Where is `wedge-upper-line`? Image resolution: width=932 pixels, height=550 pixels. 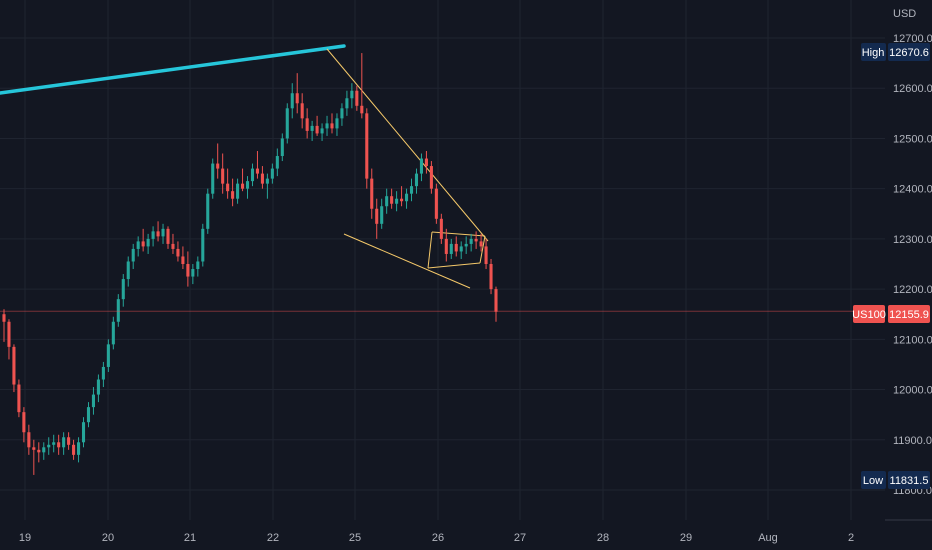
wedge-upper-line is located at coordinates (407, 145).